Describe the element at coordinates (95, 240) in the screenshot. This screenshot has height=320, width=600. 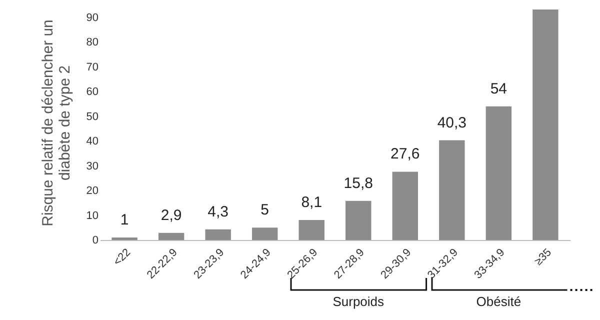
I see `y-tick-label: 0` at that location.